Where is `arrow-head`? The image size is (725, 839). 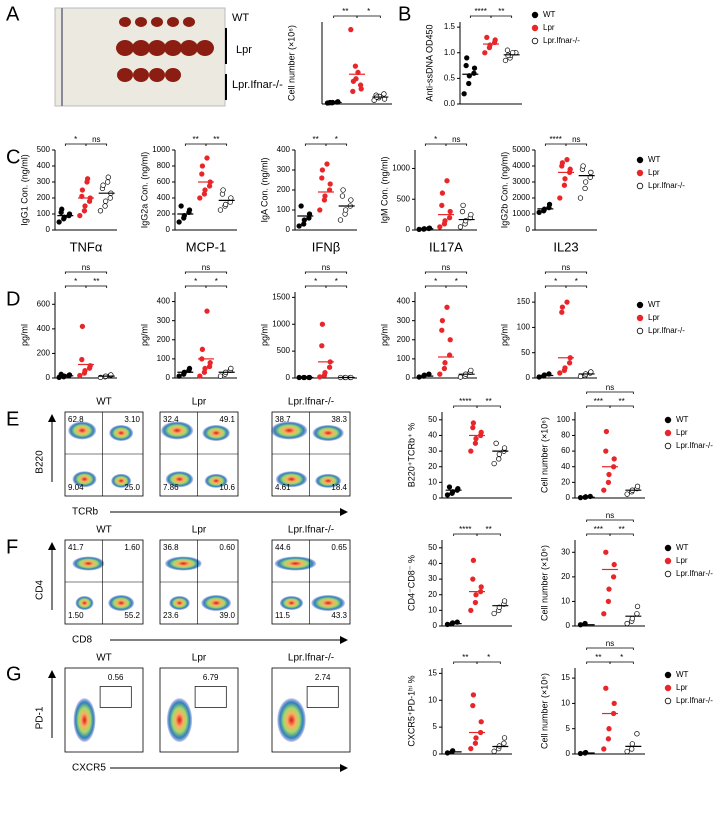
arrow-head is located at coordinates (344, 768).